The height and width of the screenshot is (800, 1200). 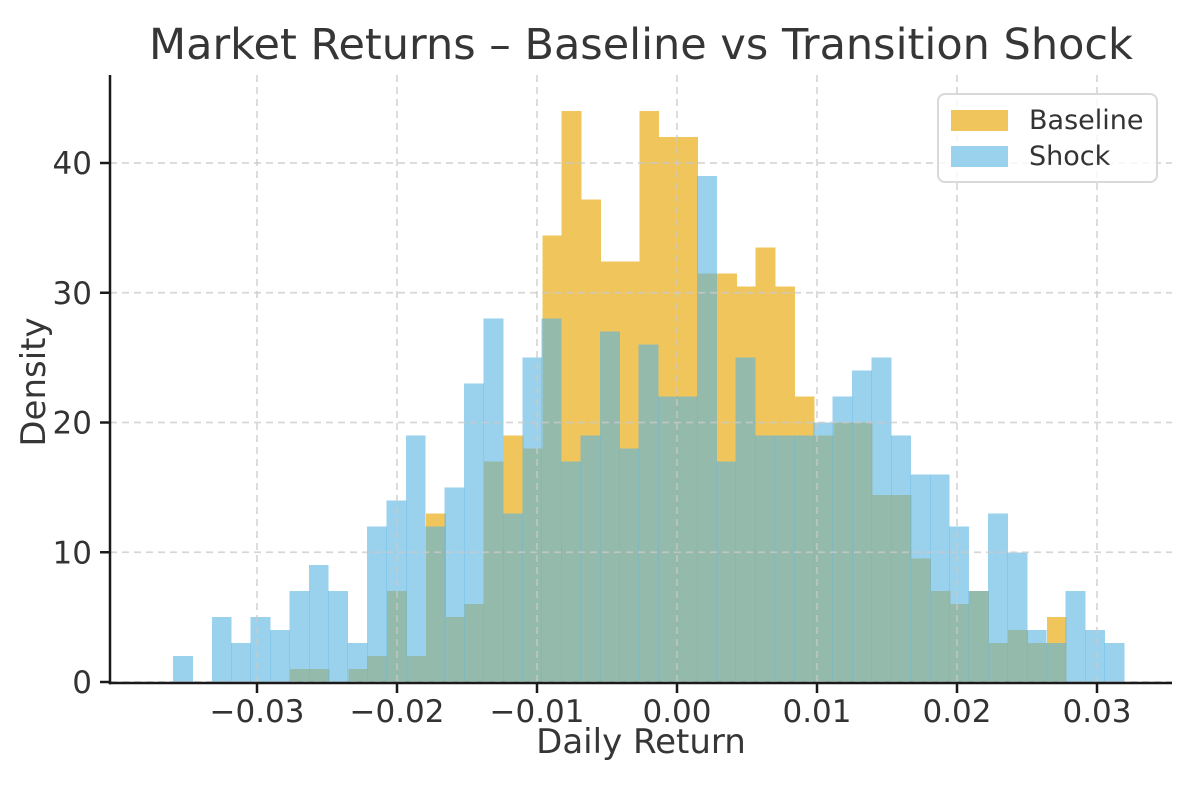 What do you see at coordinates (979, 156) in the screenshot?
I see `legend-swatch-shock` at bounding box center [979, 156].